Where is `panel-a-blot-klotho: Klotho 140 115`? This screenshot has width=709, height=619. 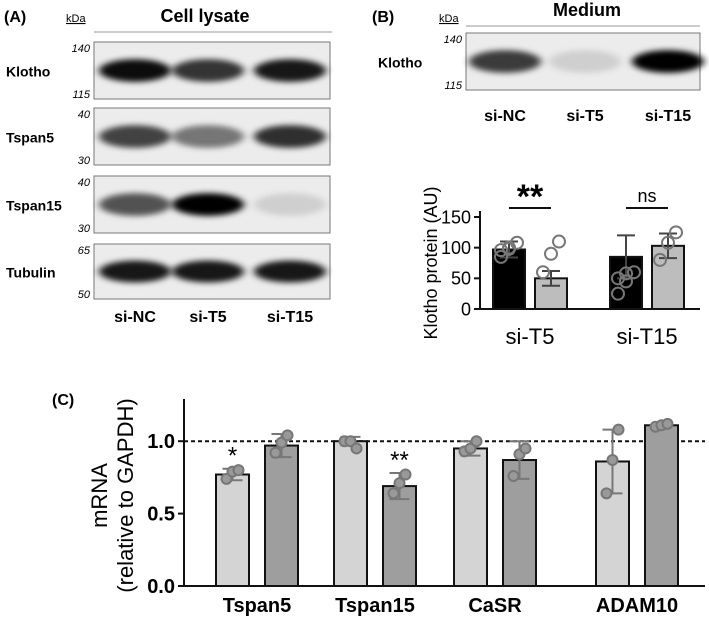
panel-a-blot-klotho: Klotho 140 115 is located at coordinates (168, 71).